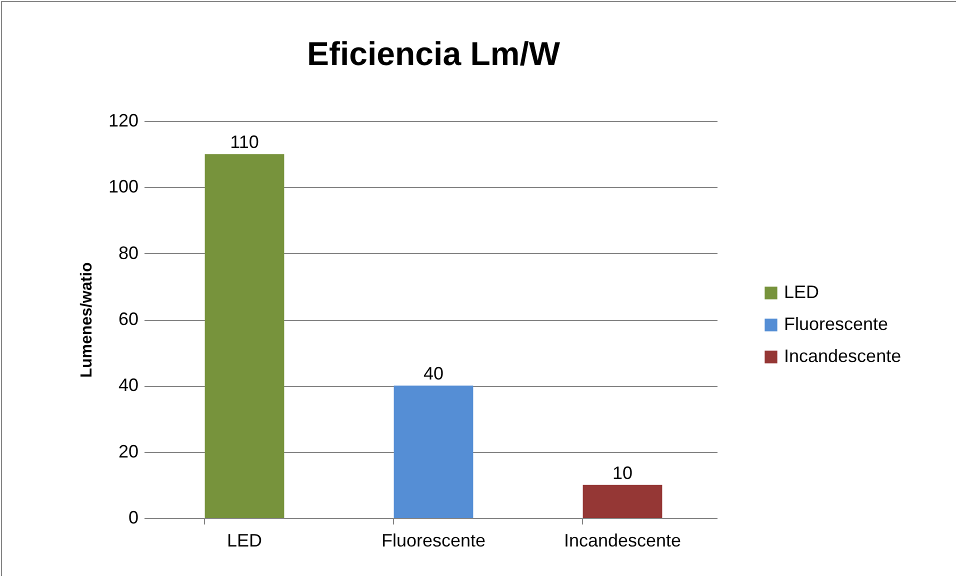  I want to click on y-tick-label: 80, so click(128, 252).